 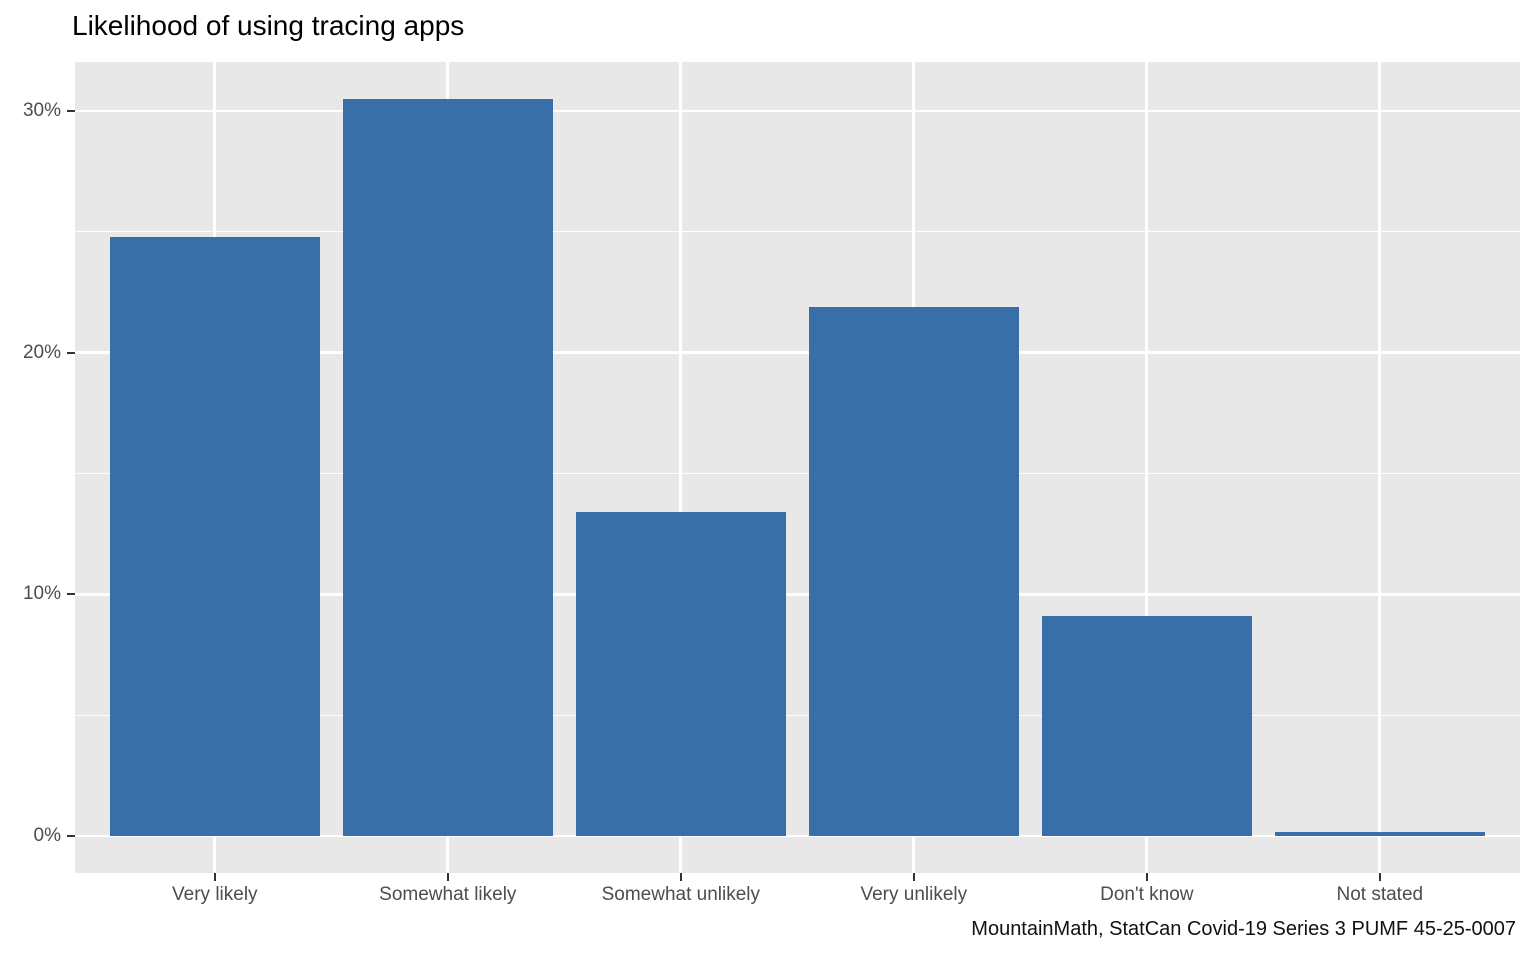 I want to click on x-tick-label: Not stated, so click(x=1380, y=894).